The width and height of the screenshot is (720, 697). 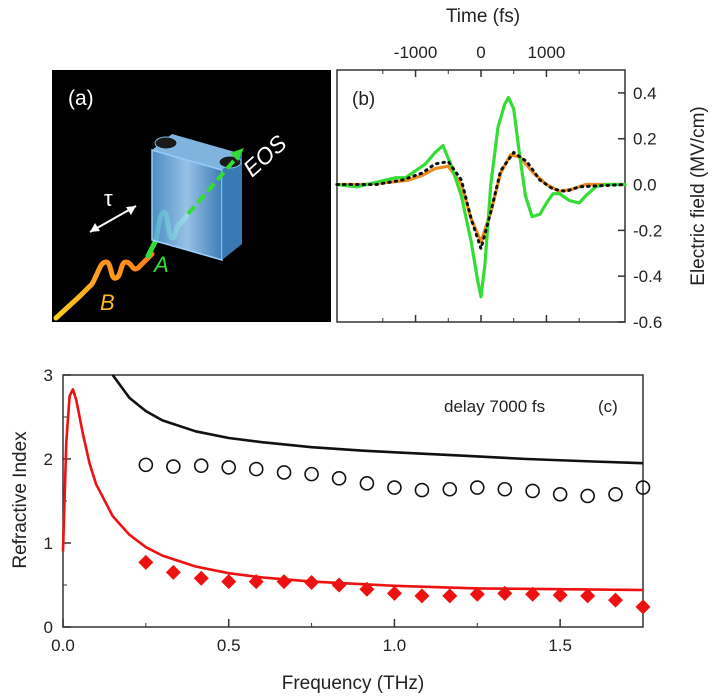 I want to click on panel-a: (a) B A τ EOS, so click(x=191, y=196).